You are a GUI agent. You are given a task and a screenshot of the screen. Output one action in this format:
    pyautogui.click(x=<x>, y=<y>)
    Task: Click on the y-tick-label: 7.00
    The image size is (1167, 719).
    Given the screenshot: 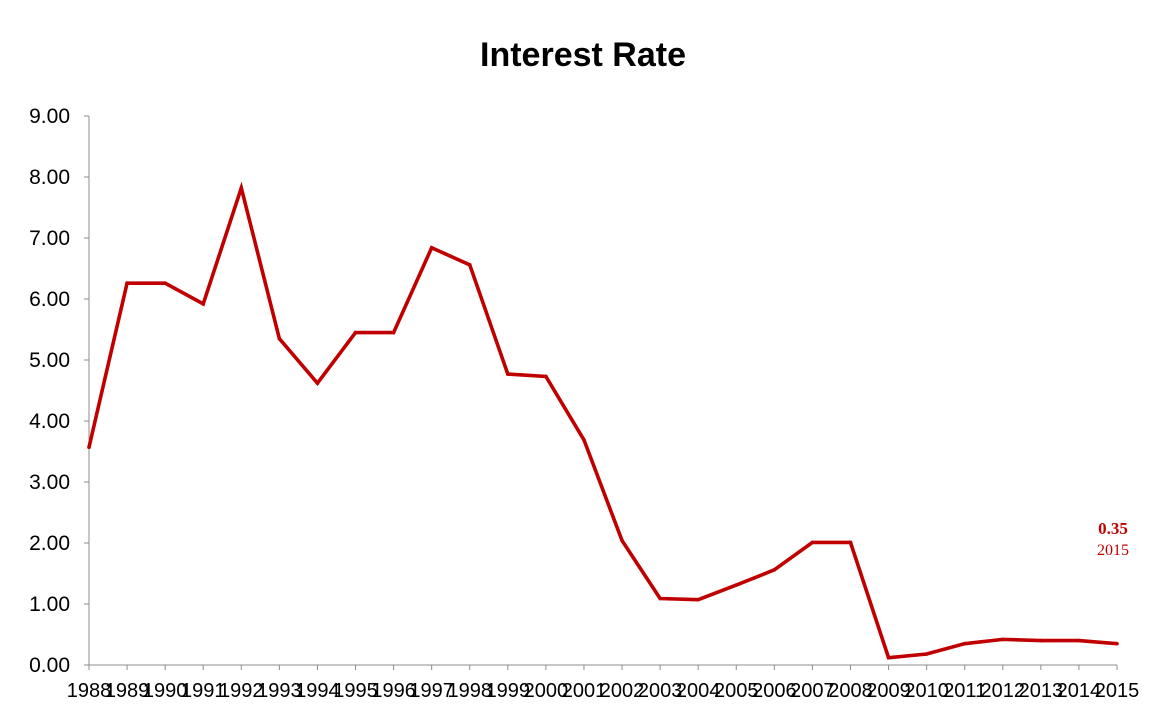 What is the action you would take?
    pyautogui.click(x=49, y=238)
    